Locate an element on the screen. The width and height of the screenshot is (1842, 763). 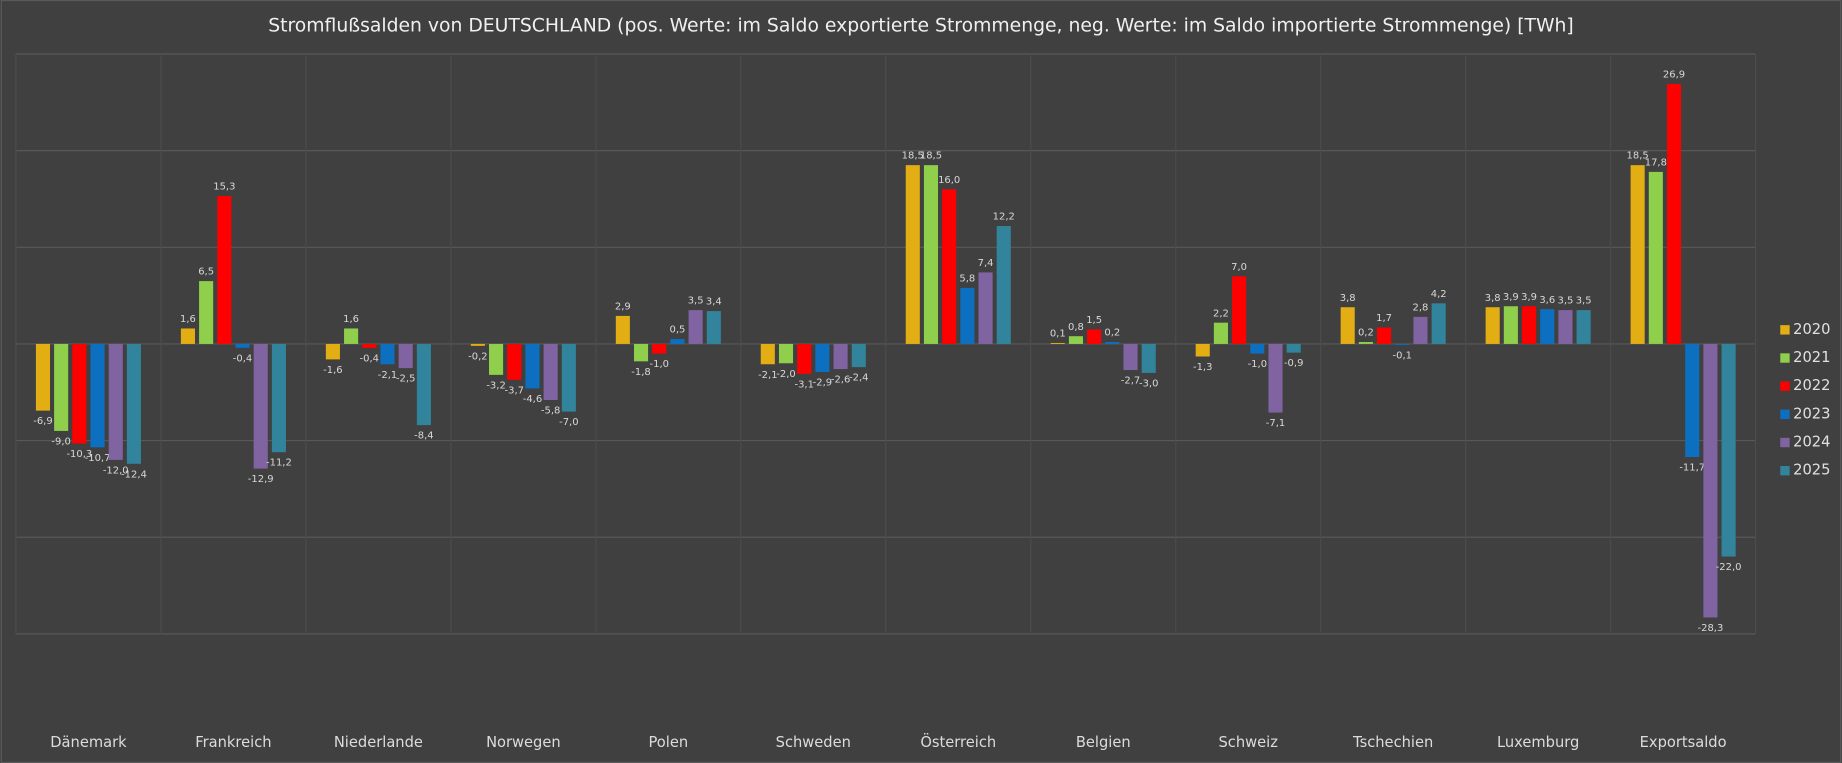
value-label: -7,0 is located at coordinates (568, 422).